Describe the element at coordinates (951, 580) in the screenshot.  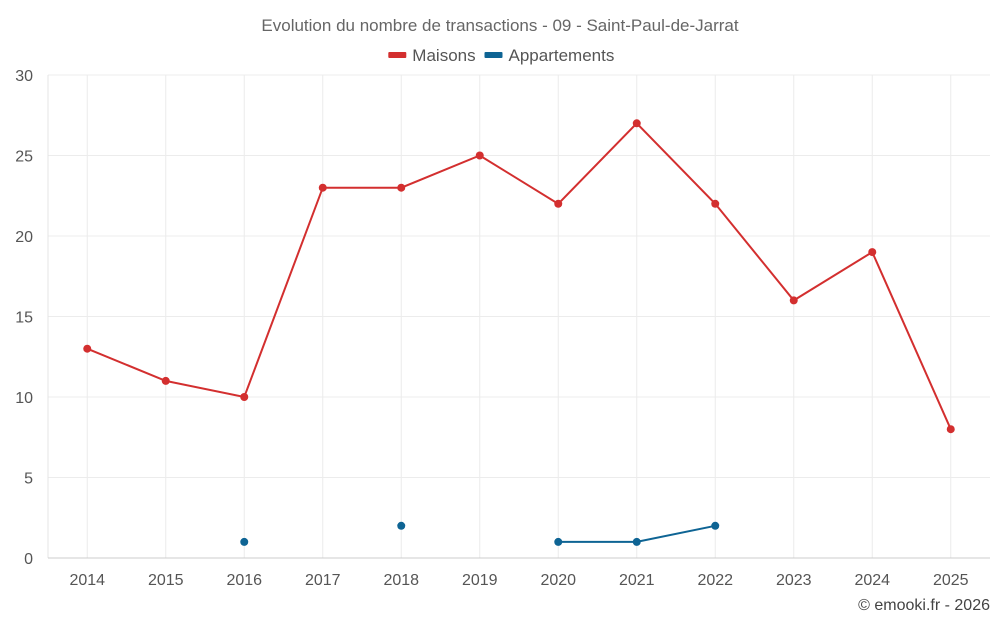
I see `x-tick-label: 2025` at that location.